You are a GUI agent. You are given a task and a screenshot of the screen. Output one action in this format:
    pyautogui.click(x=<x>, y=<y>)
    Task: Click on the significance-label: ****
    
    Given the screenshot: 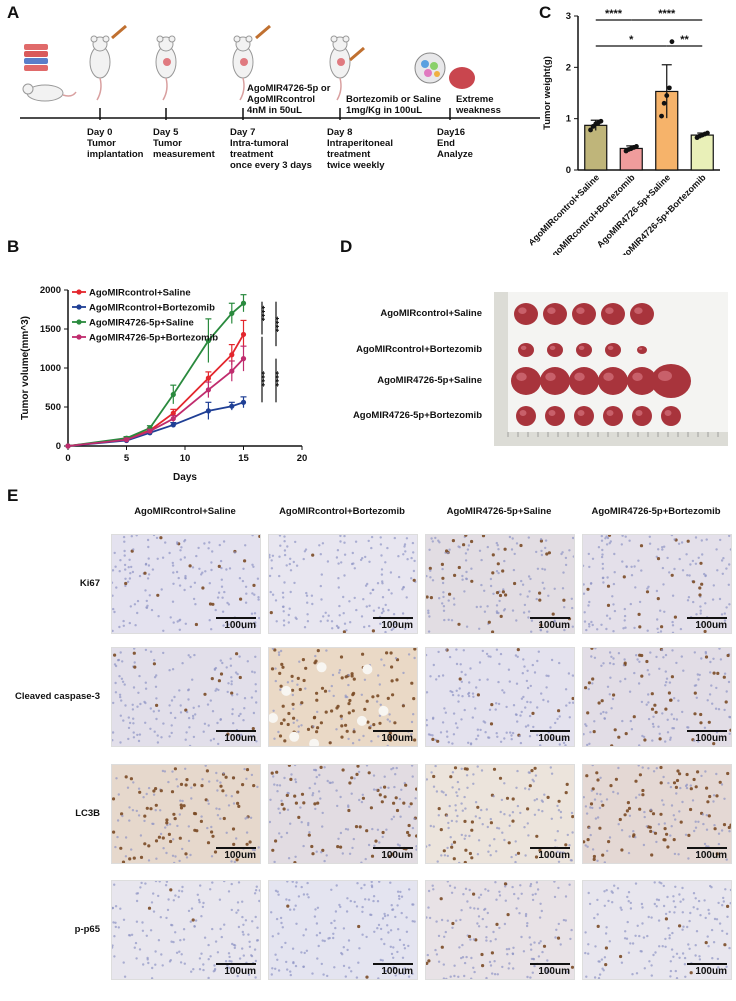 What is the action you would take?
    pyautogui.click(x=274, y=325)
    